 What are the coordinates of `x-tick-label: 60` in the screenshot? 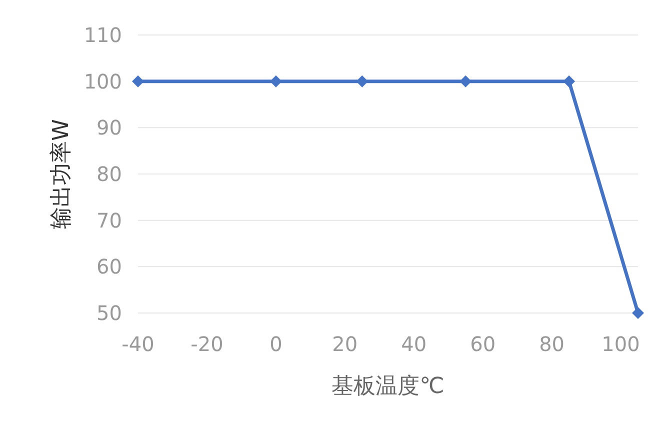 It's located at (483, 344).